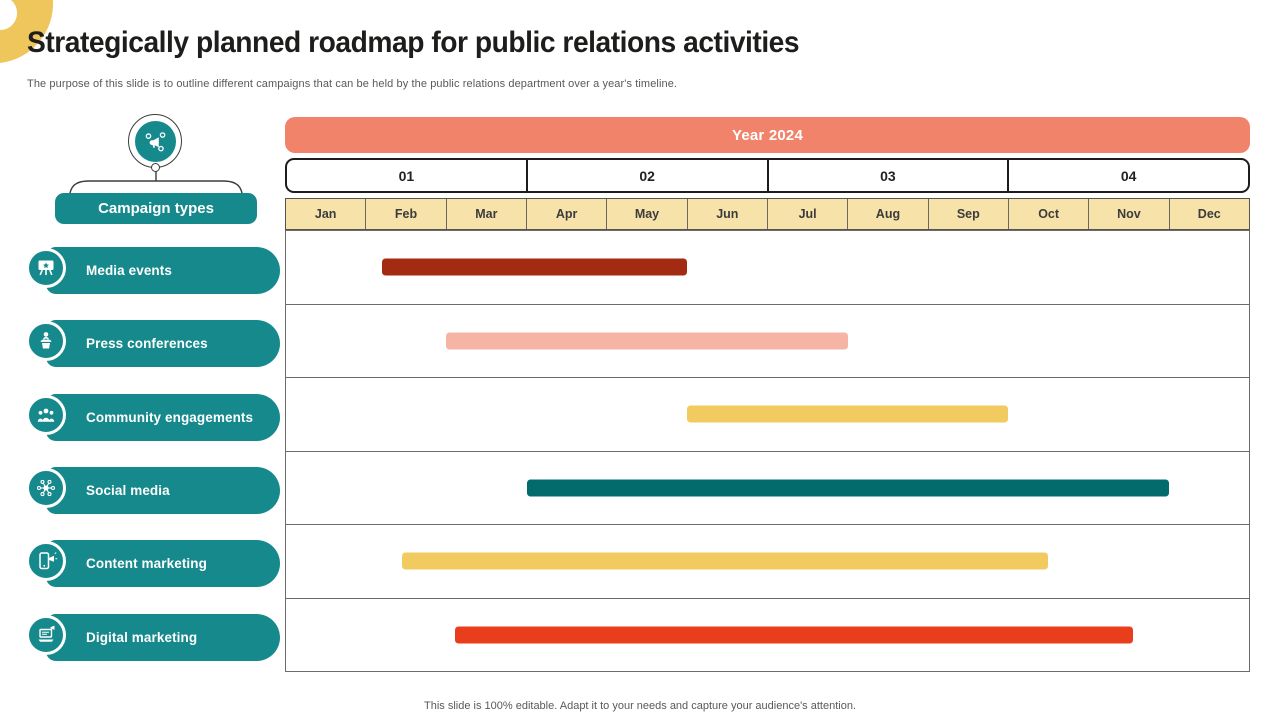 The width and height of the screenshot is (1280, 720). Describe the element at coordinates (146, 563) in the screenshot. I see `campaign-type-label: Content marketing` at that location.